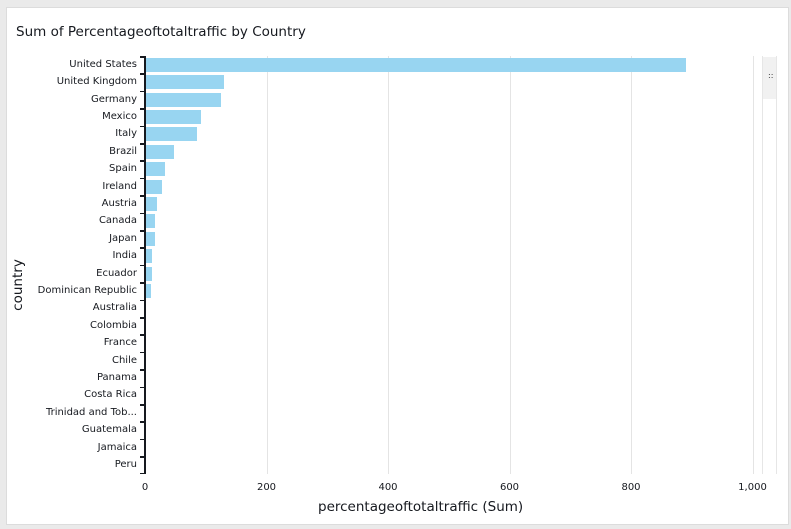 This screenshot has width=791, height=529. Describe the element at coordinates (103, 64) in the screenshot. I see `category-label: United States` at that location.